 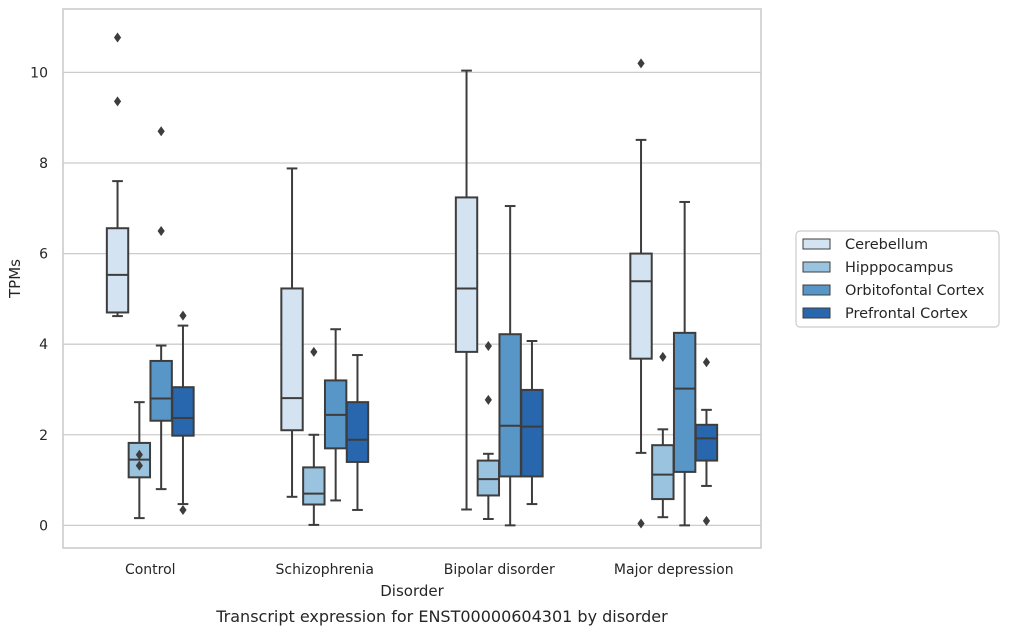 What do you see at coordinates (906, 314) in the screenshot?
I see `legend-label: Prefrontal Cortex` at bounding box center [906, 314].